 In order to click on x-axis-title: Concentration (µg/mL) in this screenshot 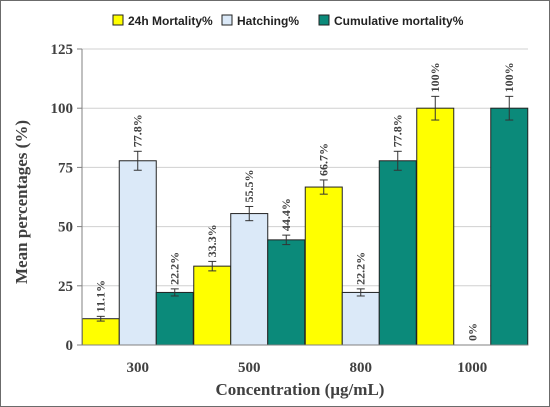, I will do `click(300, 389)`.